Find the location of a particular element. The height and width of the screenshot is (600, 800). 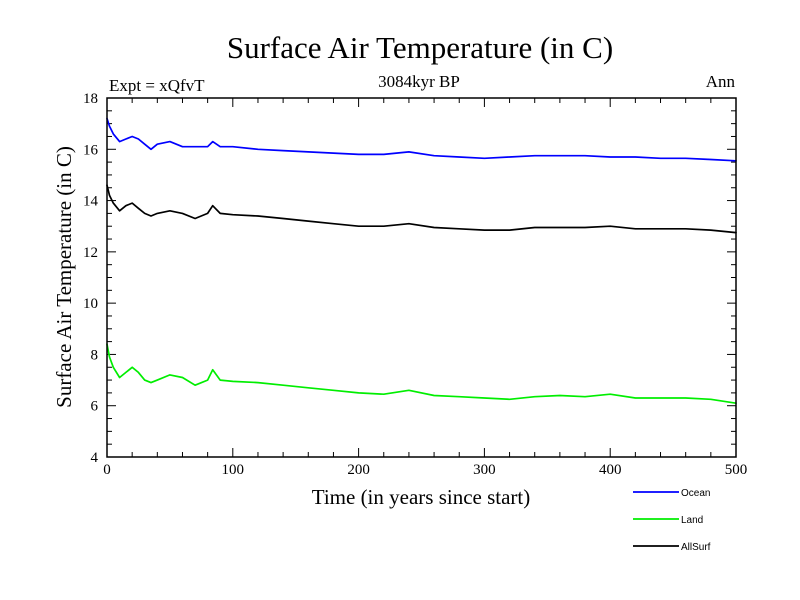

legend: Ocean Land AllSurf is located at coordinates (672, 520).